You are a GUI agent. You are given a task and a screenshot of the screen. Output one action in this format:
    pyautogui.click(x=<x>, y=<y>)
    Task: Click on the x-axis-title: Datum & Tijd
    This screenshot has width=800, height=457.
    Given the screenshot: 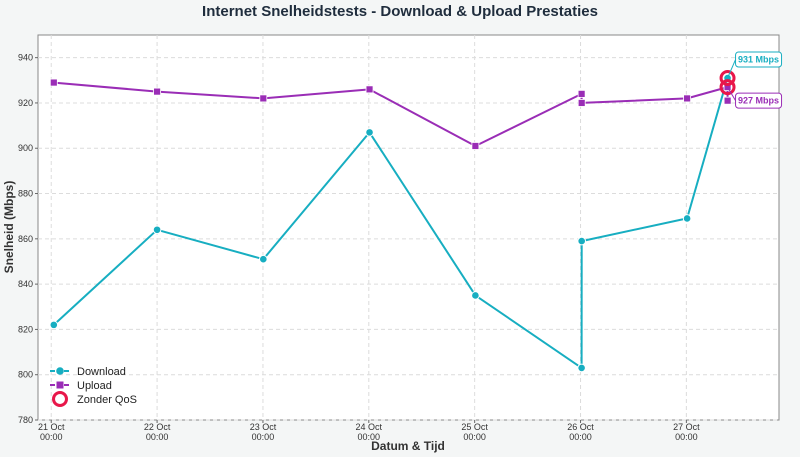 What is the action you would take?
    pyautogui.click(x=408, y=446)
    